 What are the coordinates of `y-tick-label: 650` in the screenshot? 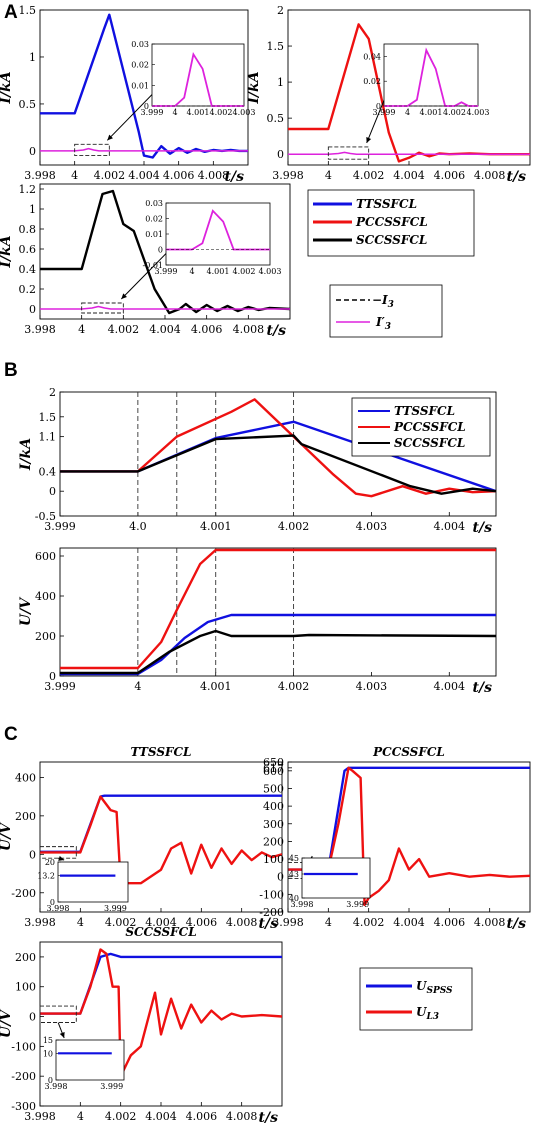 It's located at (273, 762).